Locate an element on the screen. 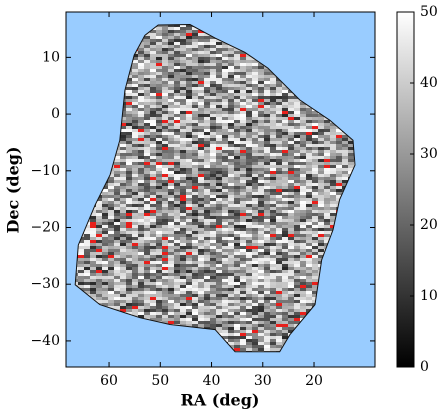 Image resolution: width=443 pixels, height=417 pixels. colorbar-tick-label: 30 is located at coordinates (429, 154).